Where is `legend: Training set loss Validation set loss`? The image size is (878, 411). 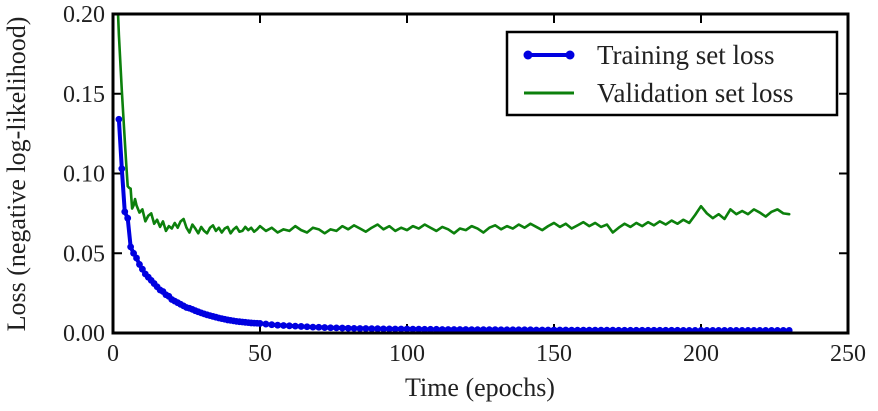
legend: Training set loss Validation set loss is located at coordinates (672, 73).